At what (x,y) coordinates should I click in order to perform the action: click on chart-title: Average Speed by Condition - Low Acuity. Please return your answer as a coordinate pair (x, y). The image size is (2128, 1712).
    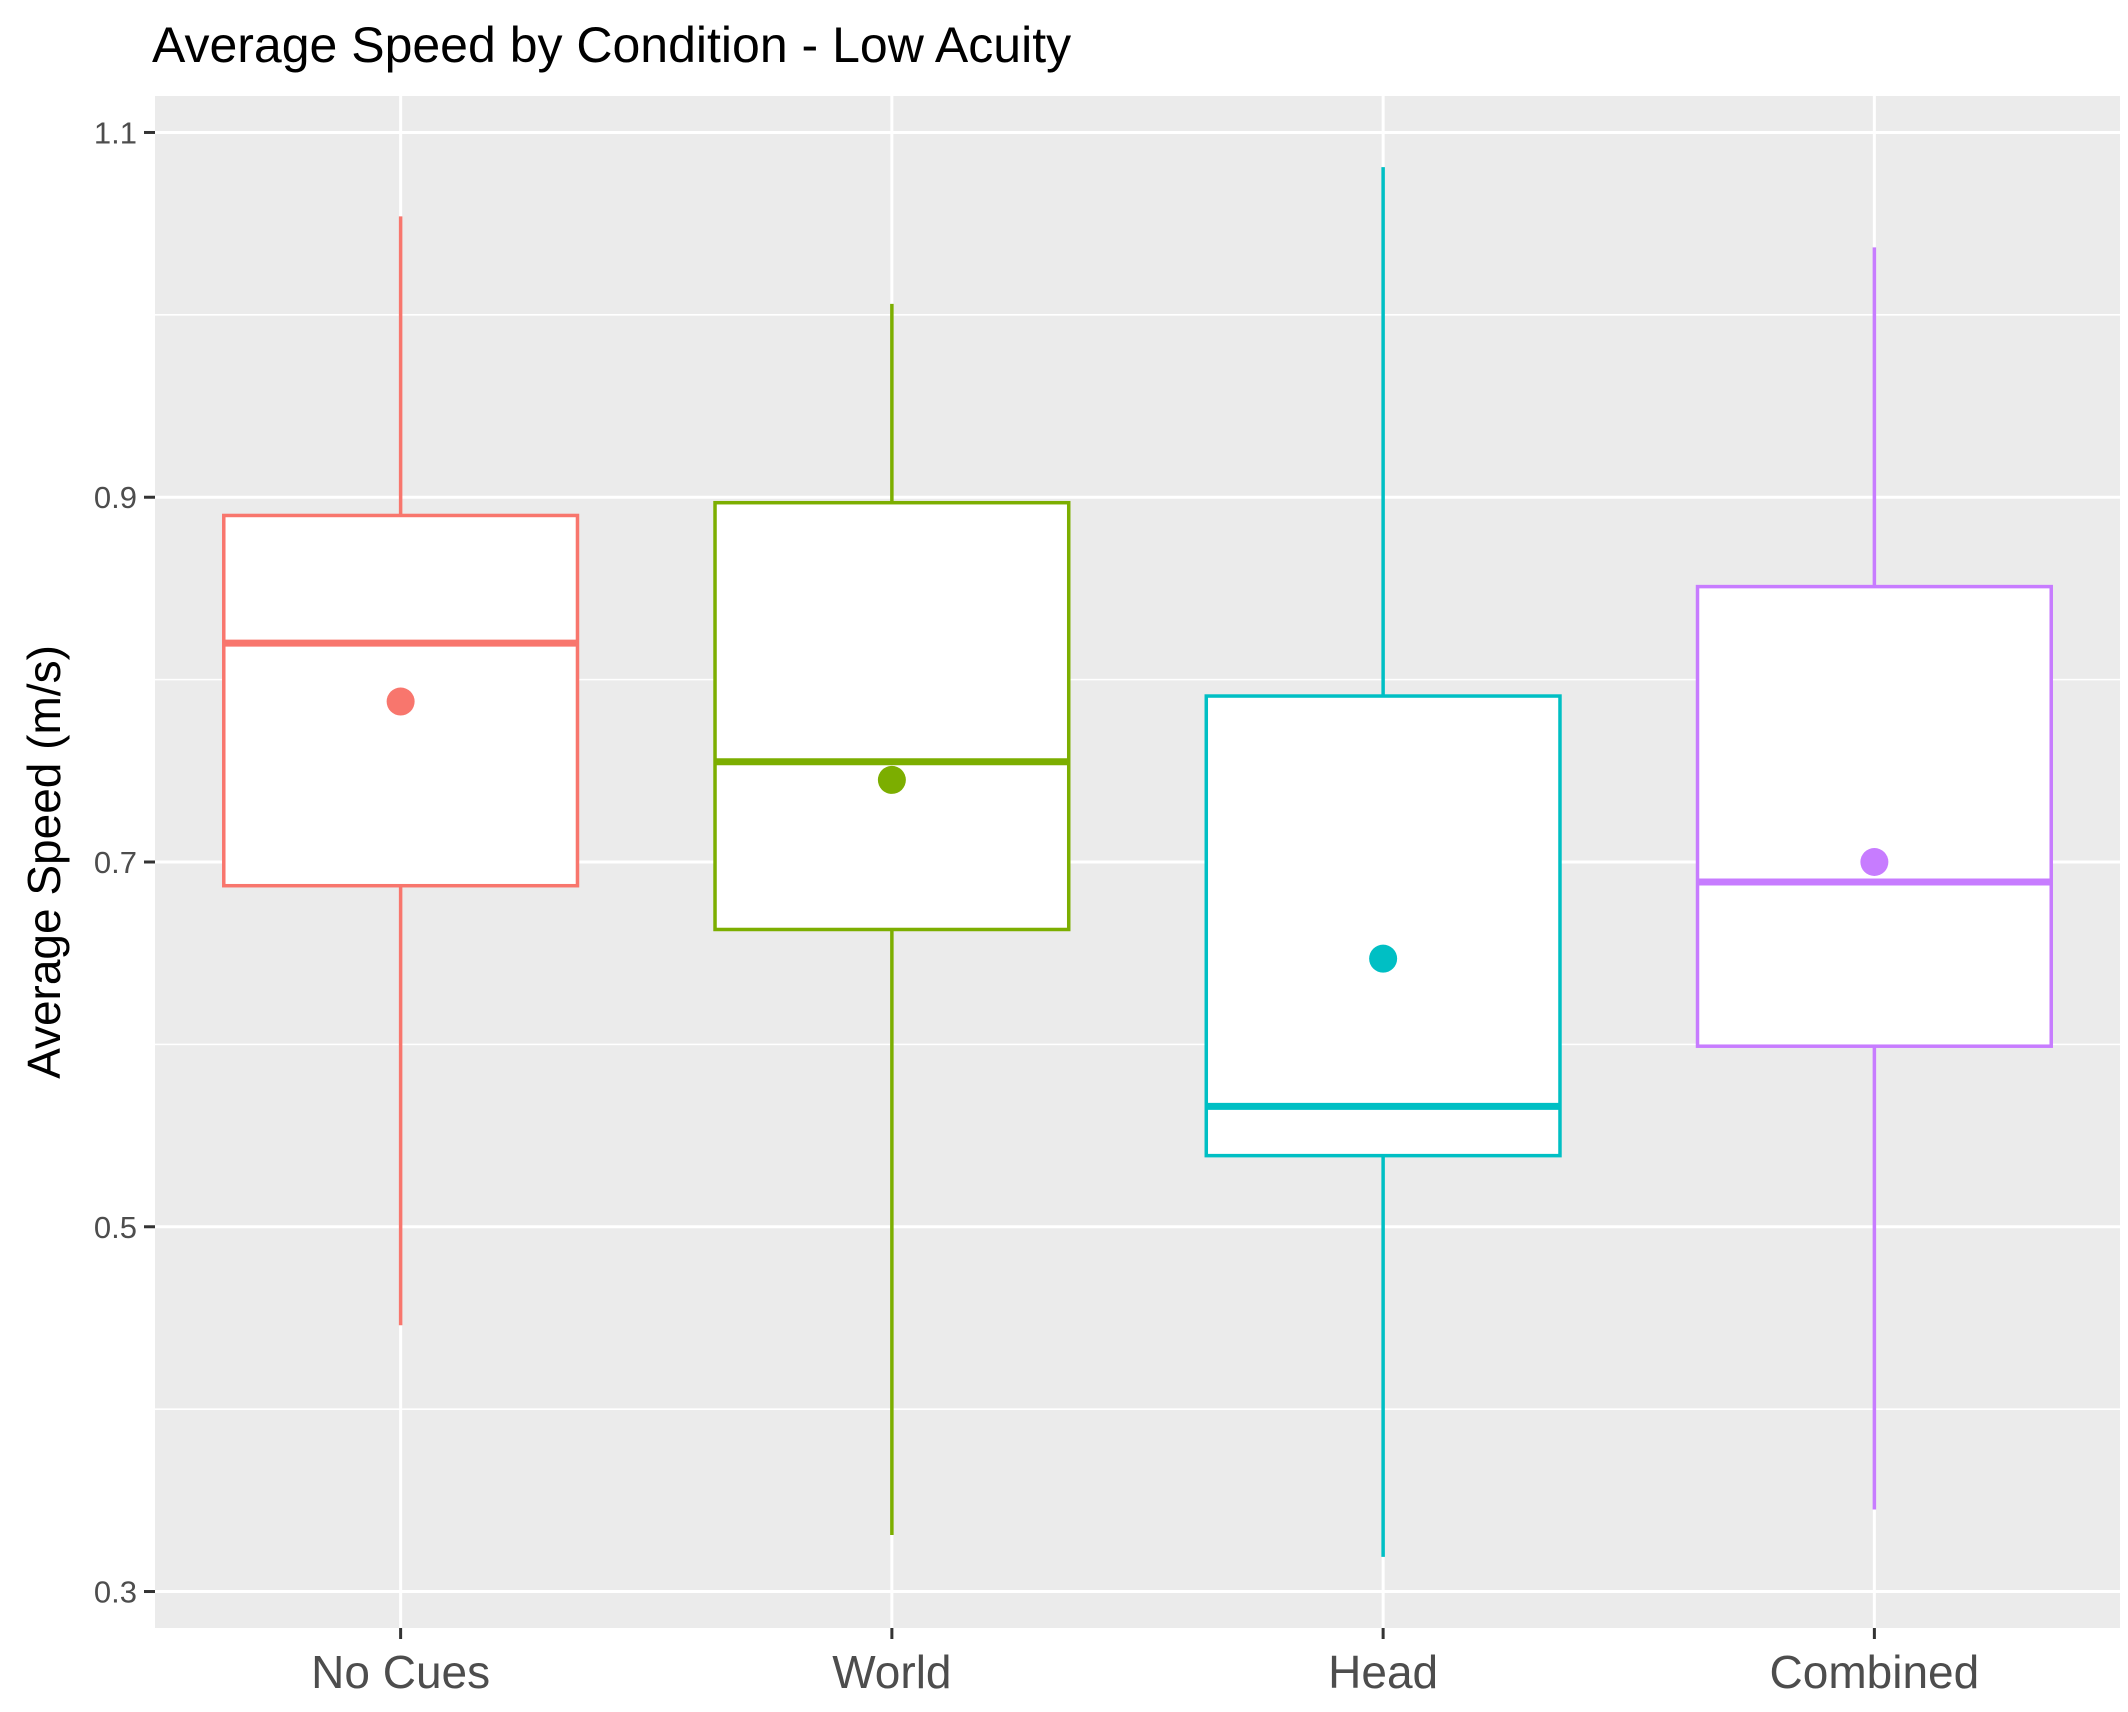
    Looking at the image, I should click on (611, 45).